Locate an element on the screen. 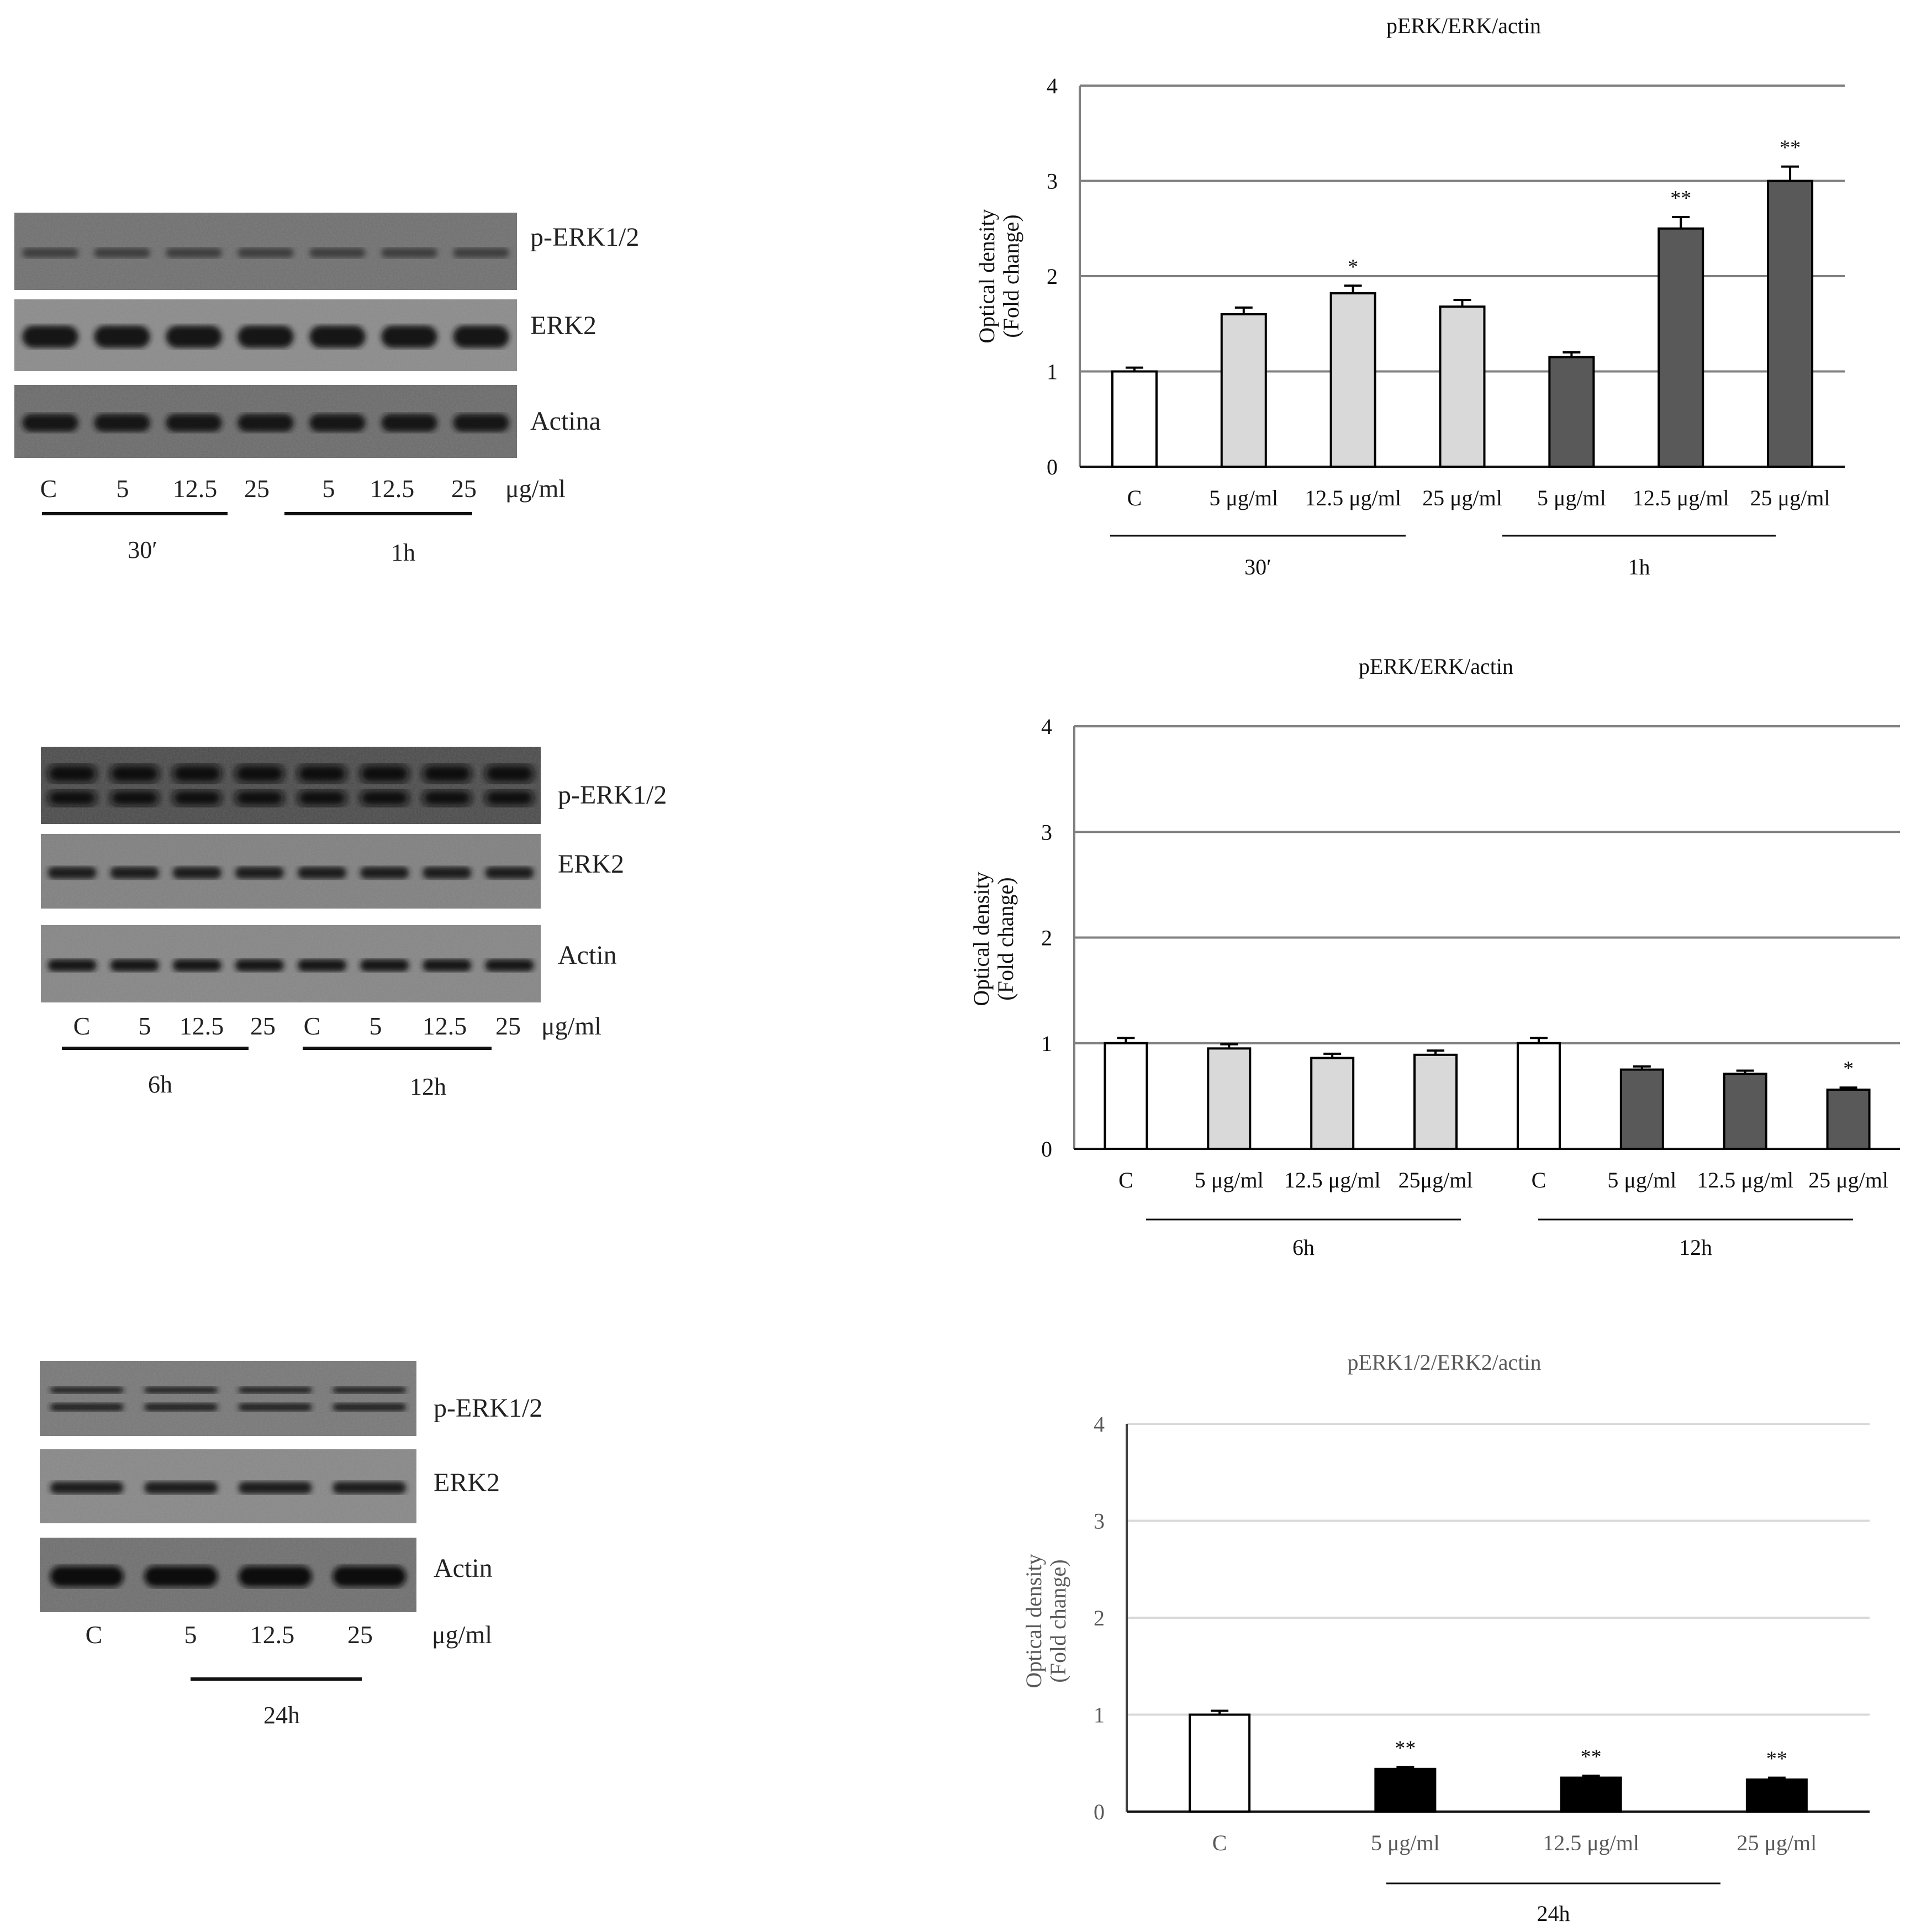  blot-panel-3: p-ERK1/2 ERK2 Actin C 5 12.5 25 μg/ml 24h is located at coordinates (291, 1545).